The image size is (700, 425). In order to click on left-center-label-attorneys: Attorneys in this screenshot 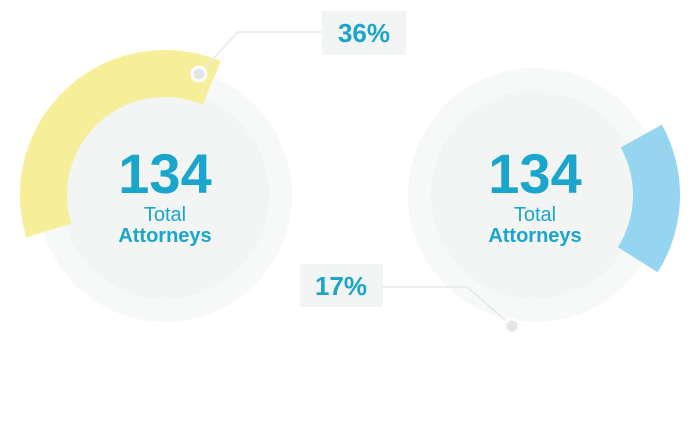, I will do `click(164, 236)`.